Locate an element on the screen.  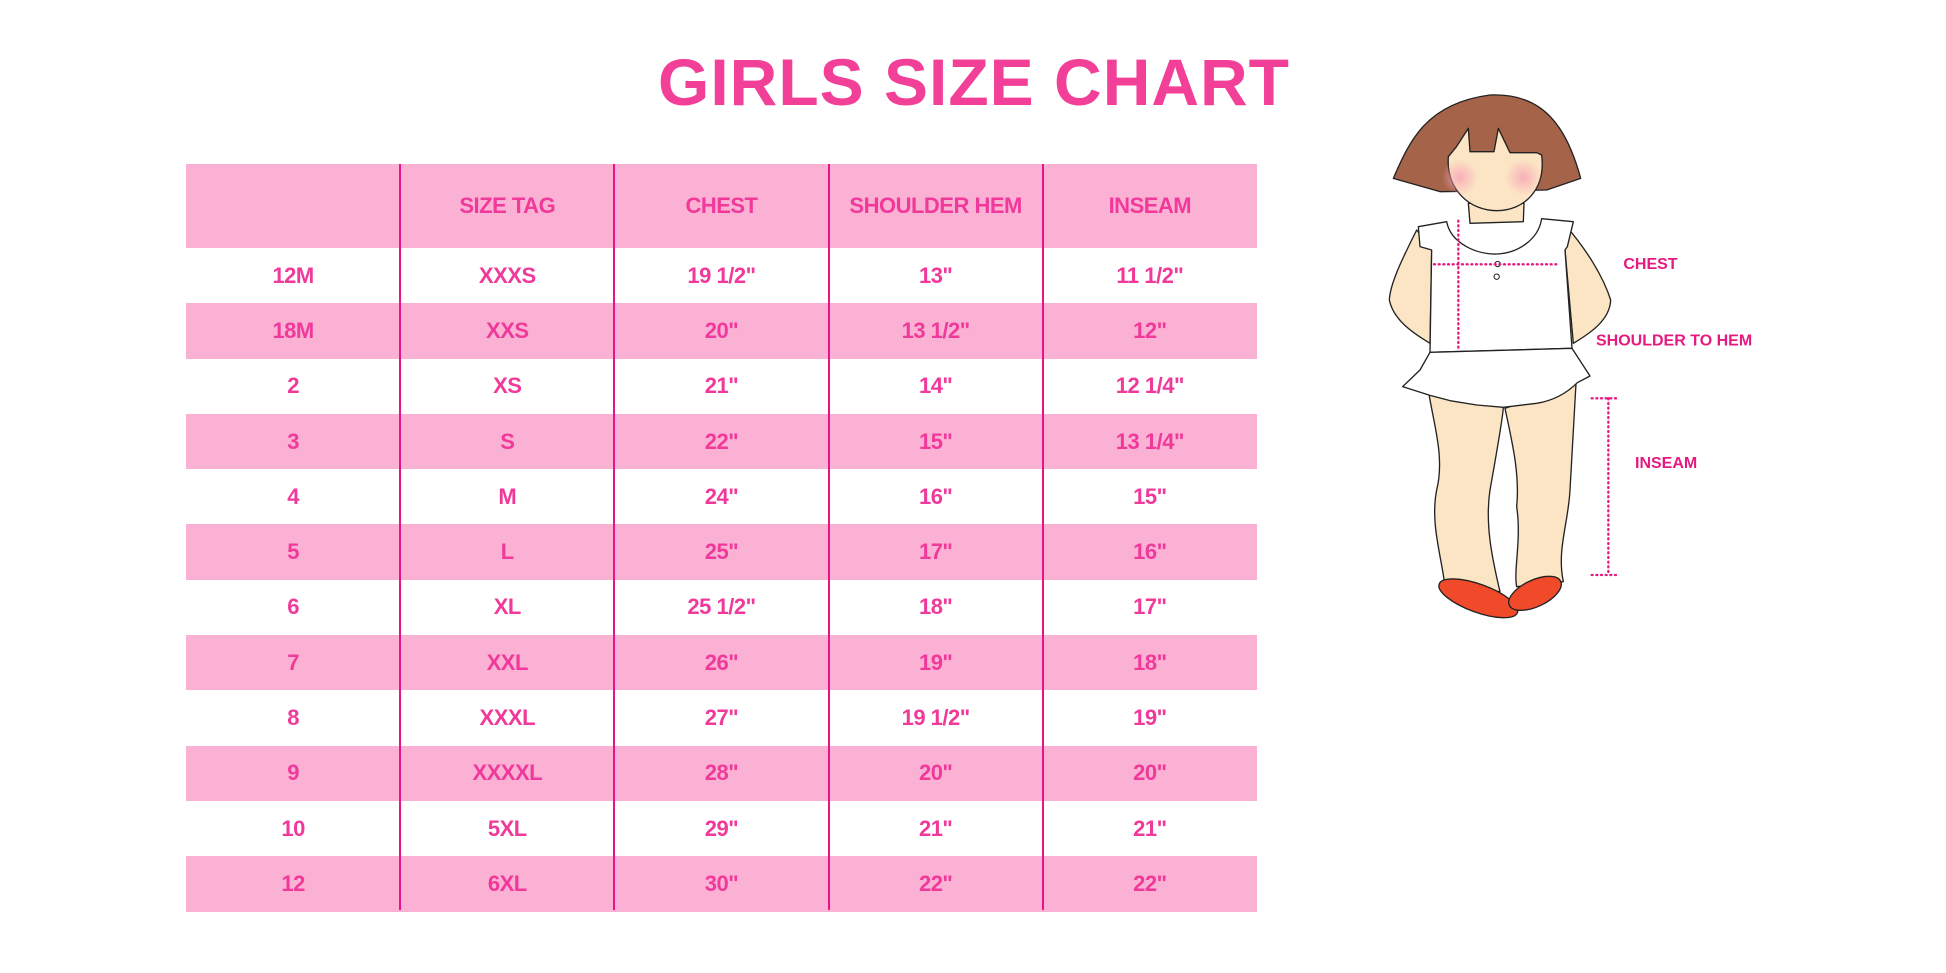
girl-measurement-illustration: CHEST SHOULDER TO HEM INSEAM is located at coordinates (1570, 356).